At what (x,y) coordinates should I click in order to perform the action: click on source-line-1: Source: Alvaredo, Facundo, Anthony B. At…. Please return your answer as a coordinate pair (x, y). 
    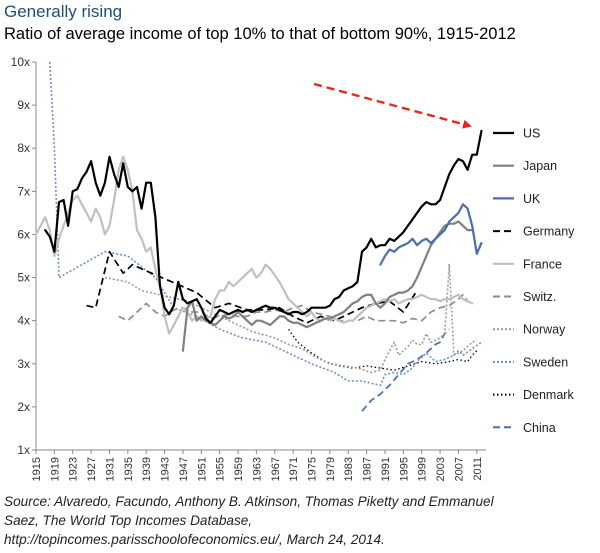
    Looking at the image, I should click on (249, 501).